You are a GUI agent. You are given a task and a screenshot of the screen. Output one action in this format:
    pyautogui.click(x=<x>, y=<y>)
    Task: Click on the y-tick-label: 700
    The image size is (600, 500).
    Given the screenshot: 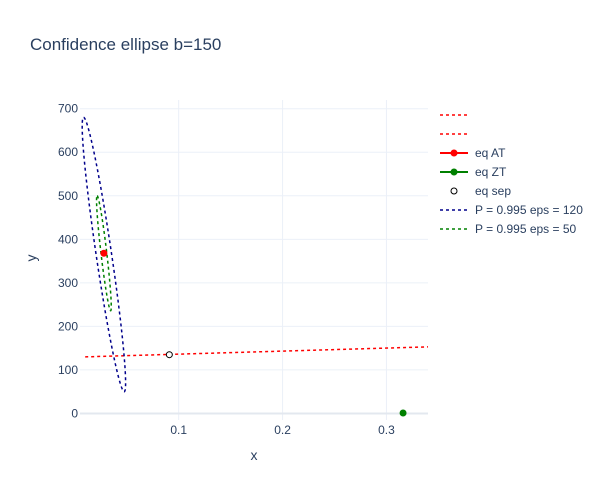 What is the action you would take?
    pyautogui.click(x=68, y=109)
    